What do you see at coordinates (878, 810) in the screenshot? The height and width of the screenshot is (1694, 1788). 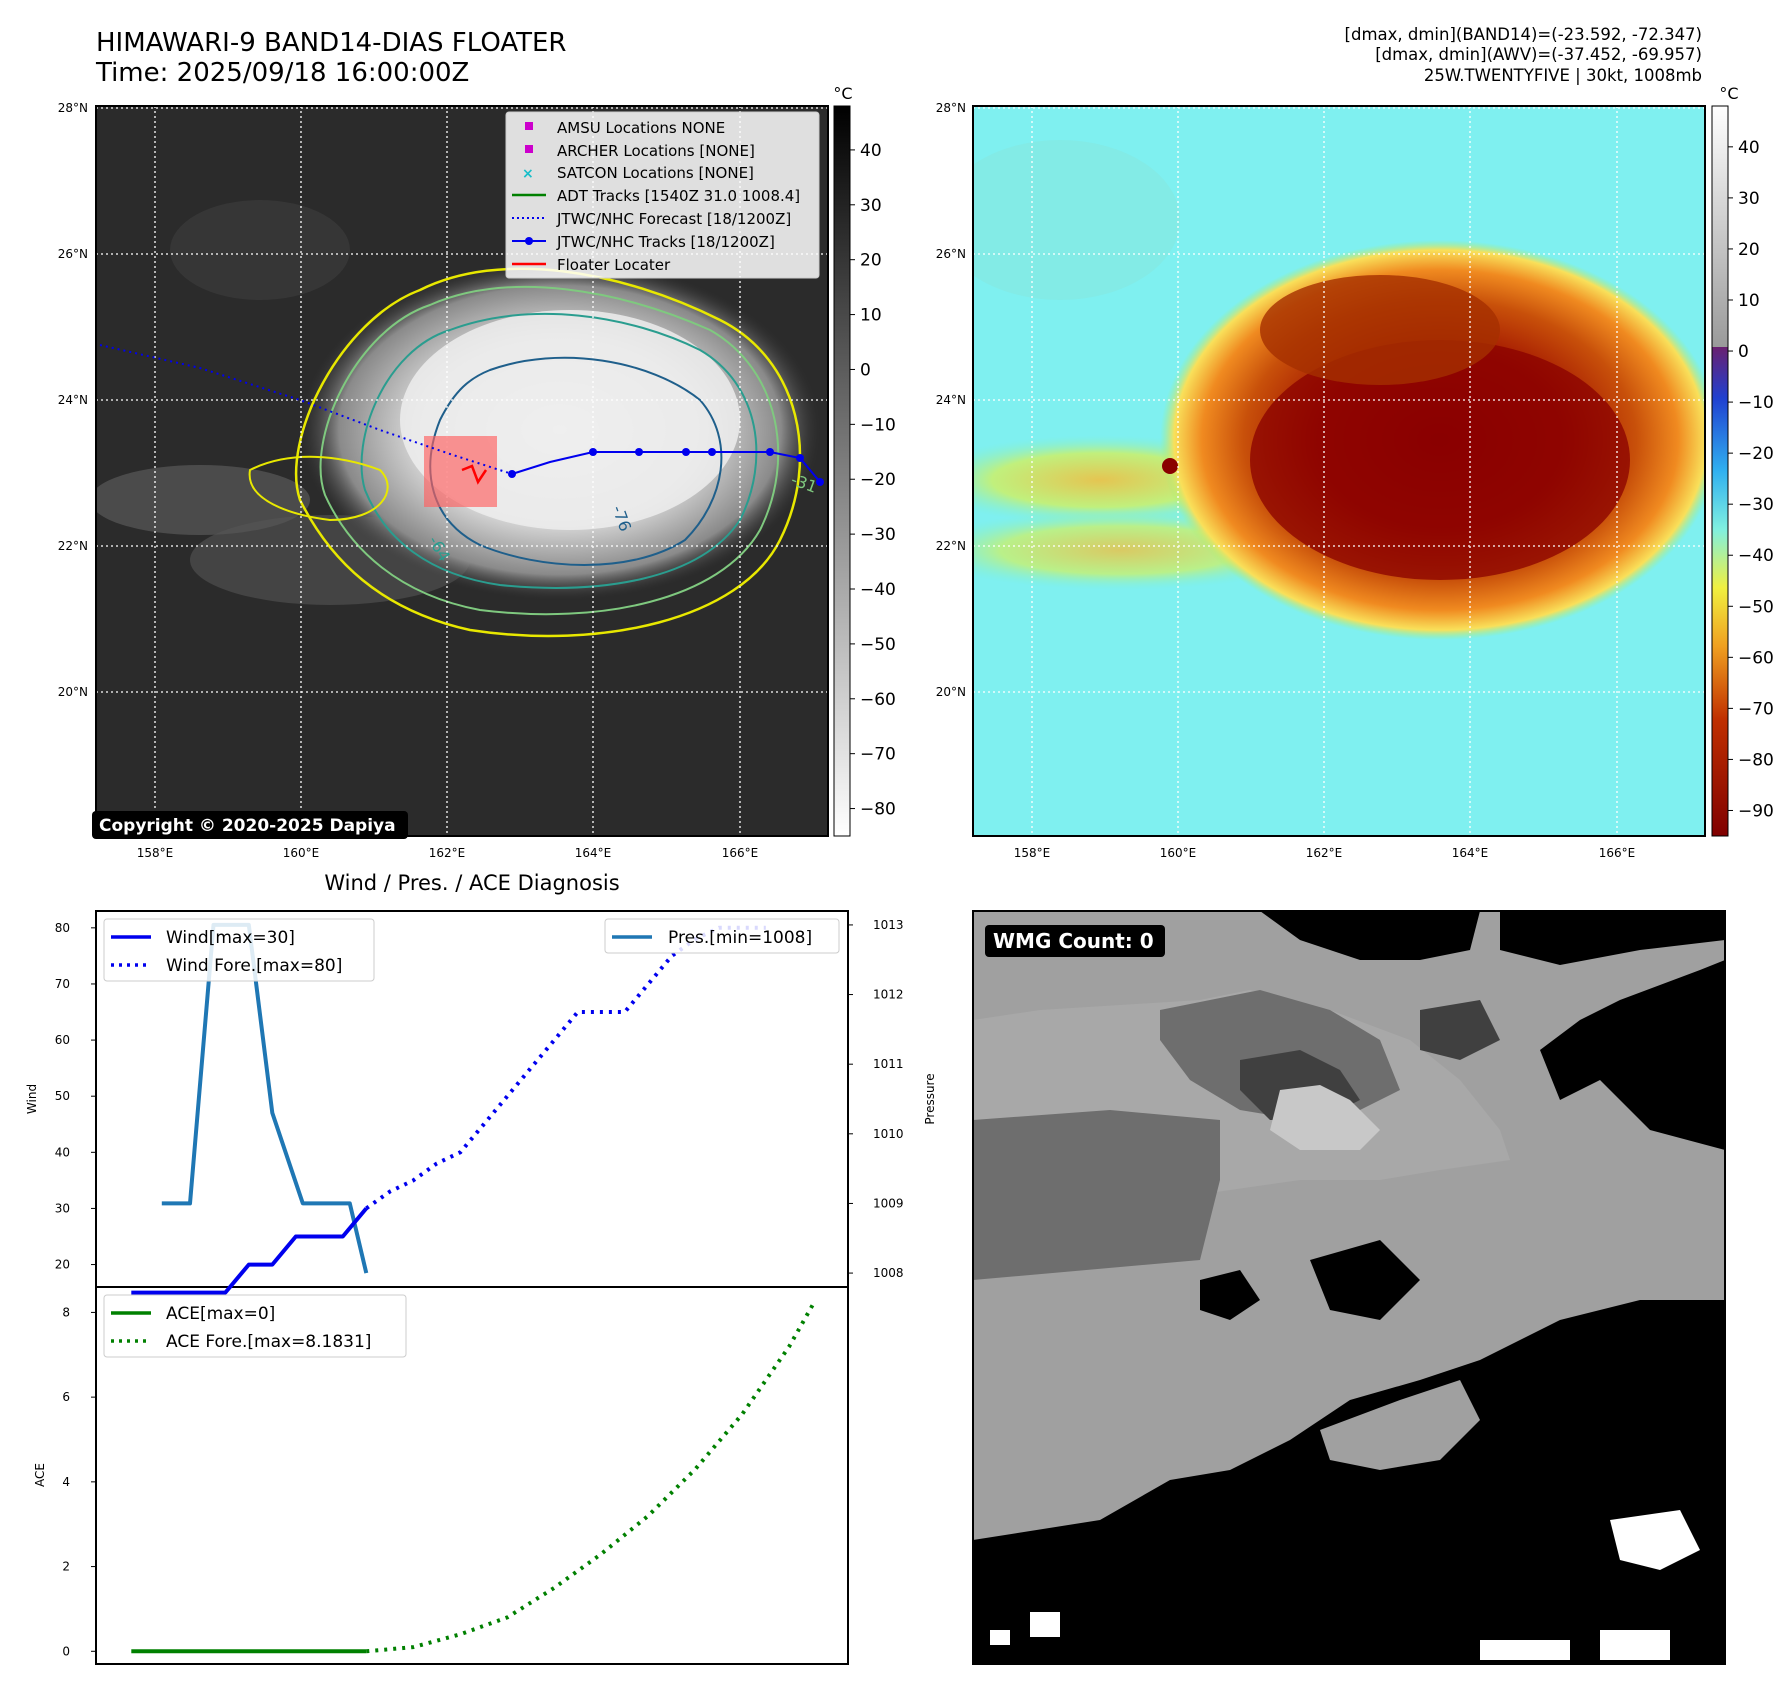 I see `band14-colorbar-tick-label: −80` at bounding box center [878, 810].